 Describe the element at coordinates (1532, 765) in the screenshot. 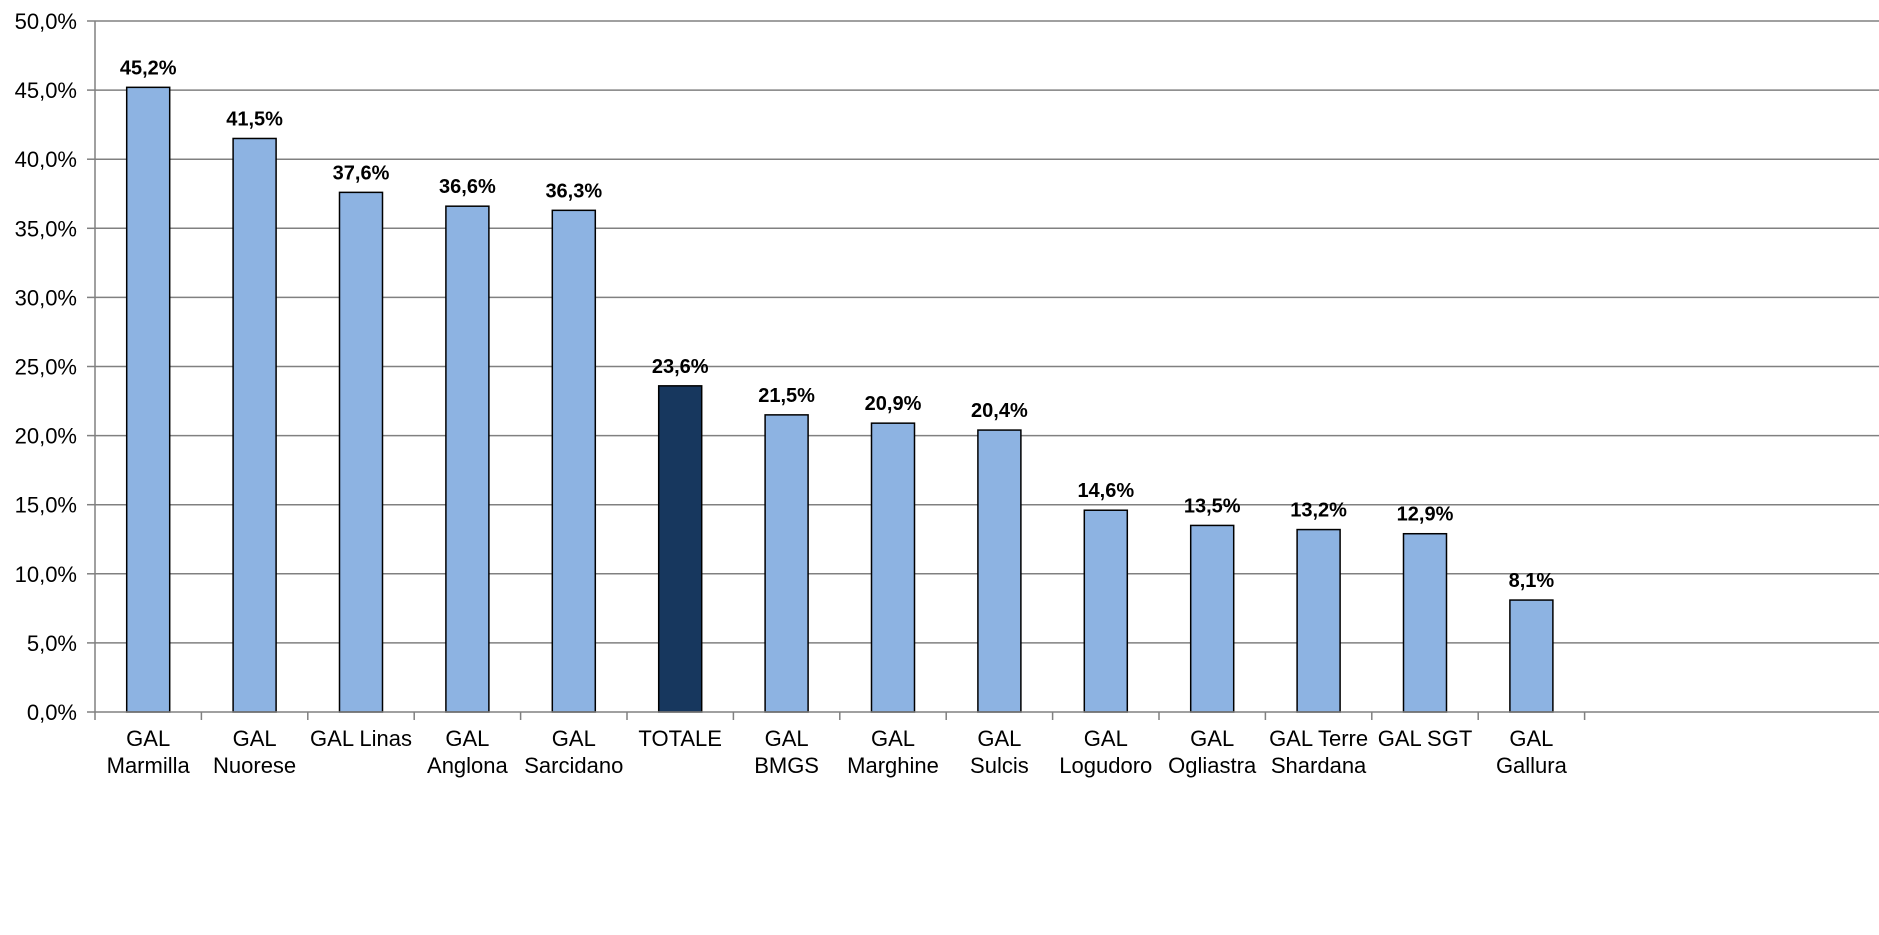

I see `category-label: Gallura` at that location.